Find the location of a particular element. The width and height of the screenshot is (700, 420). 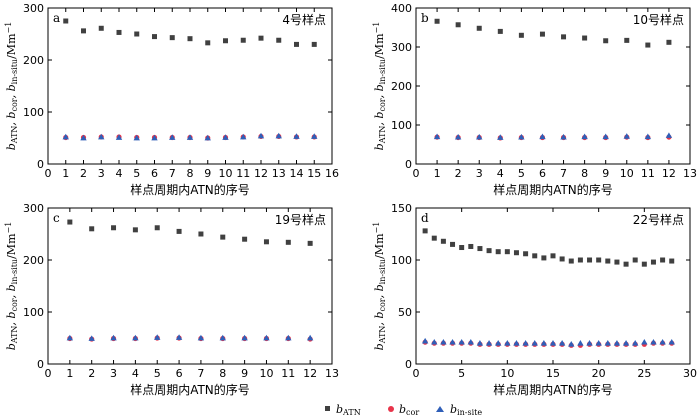

y-tick-label: 300 is located at coordinates (33, 8).